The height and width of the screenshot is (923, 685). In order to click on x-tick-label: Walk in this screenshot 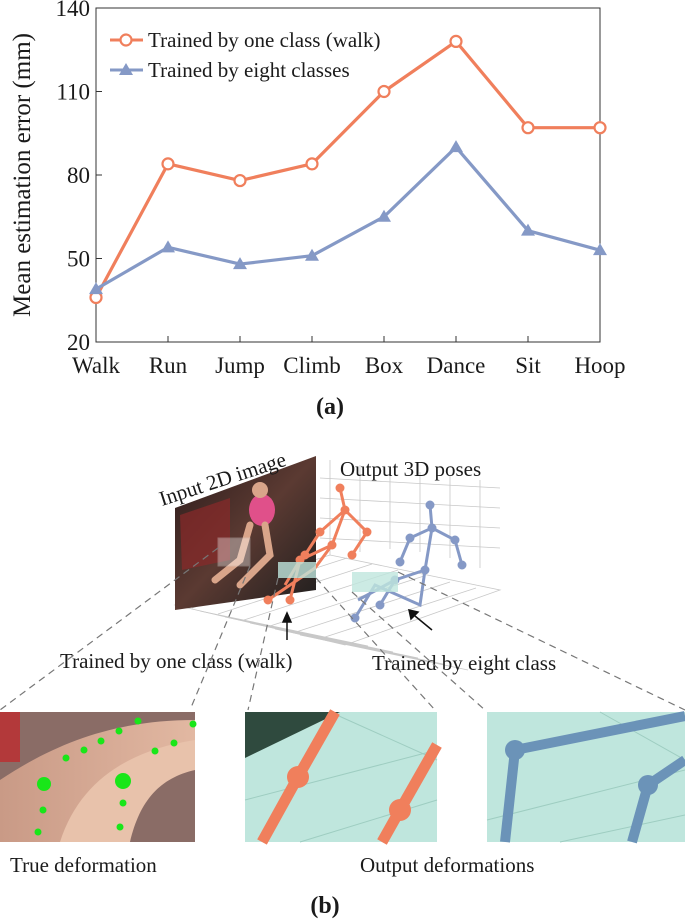, I will do `click(96, 365)`.